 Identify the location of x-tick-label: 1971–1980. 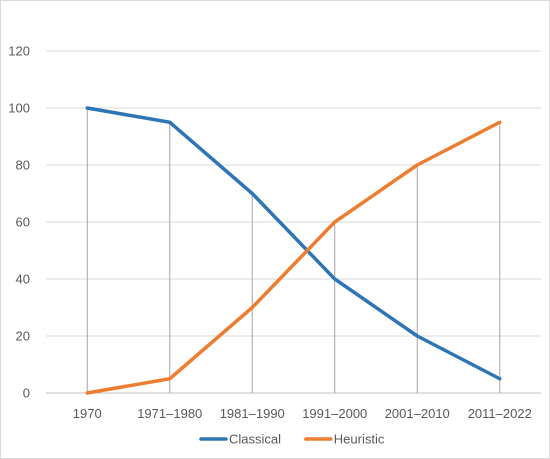
(169, 413).